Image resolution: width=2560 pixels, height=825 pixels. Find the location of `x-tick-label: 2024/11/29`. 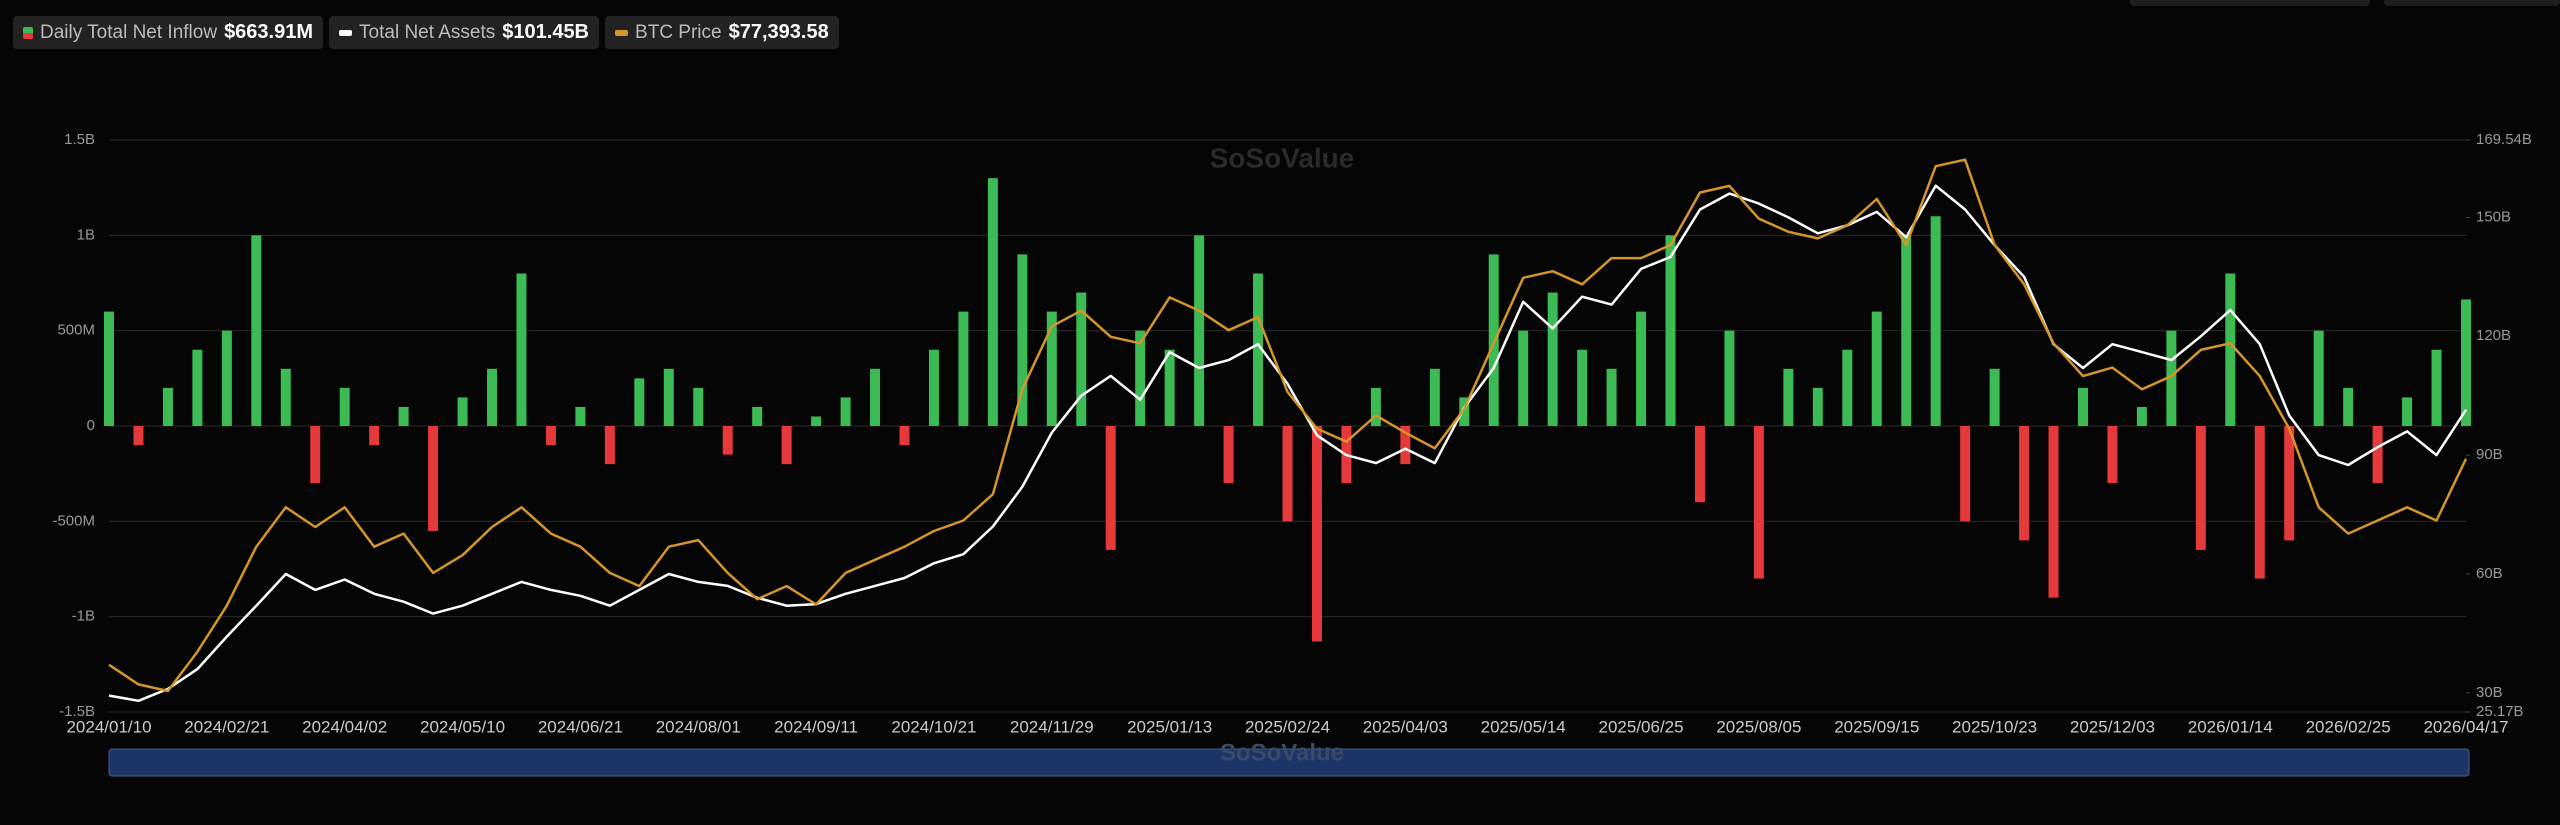

x-tick-label: 2024/11/29 is located at coordinates (1052, 726).